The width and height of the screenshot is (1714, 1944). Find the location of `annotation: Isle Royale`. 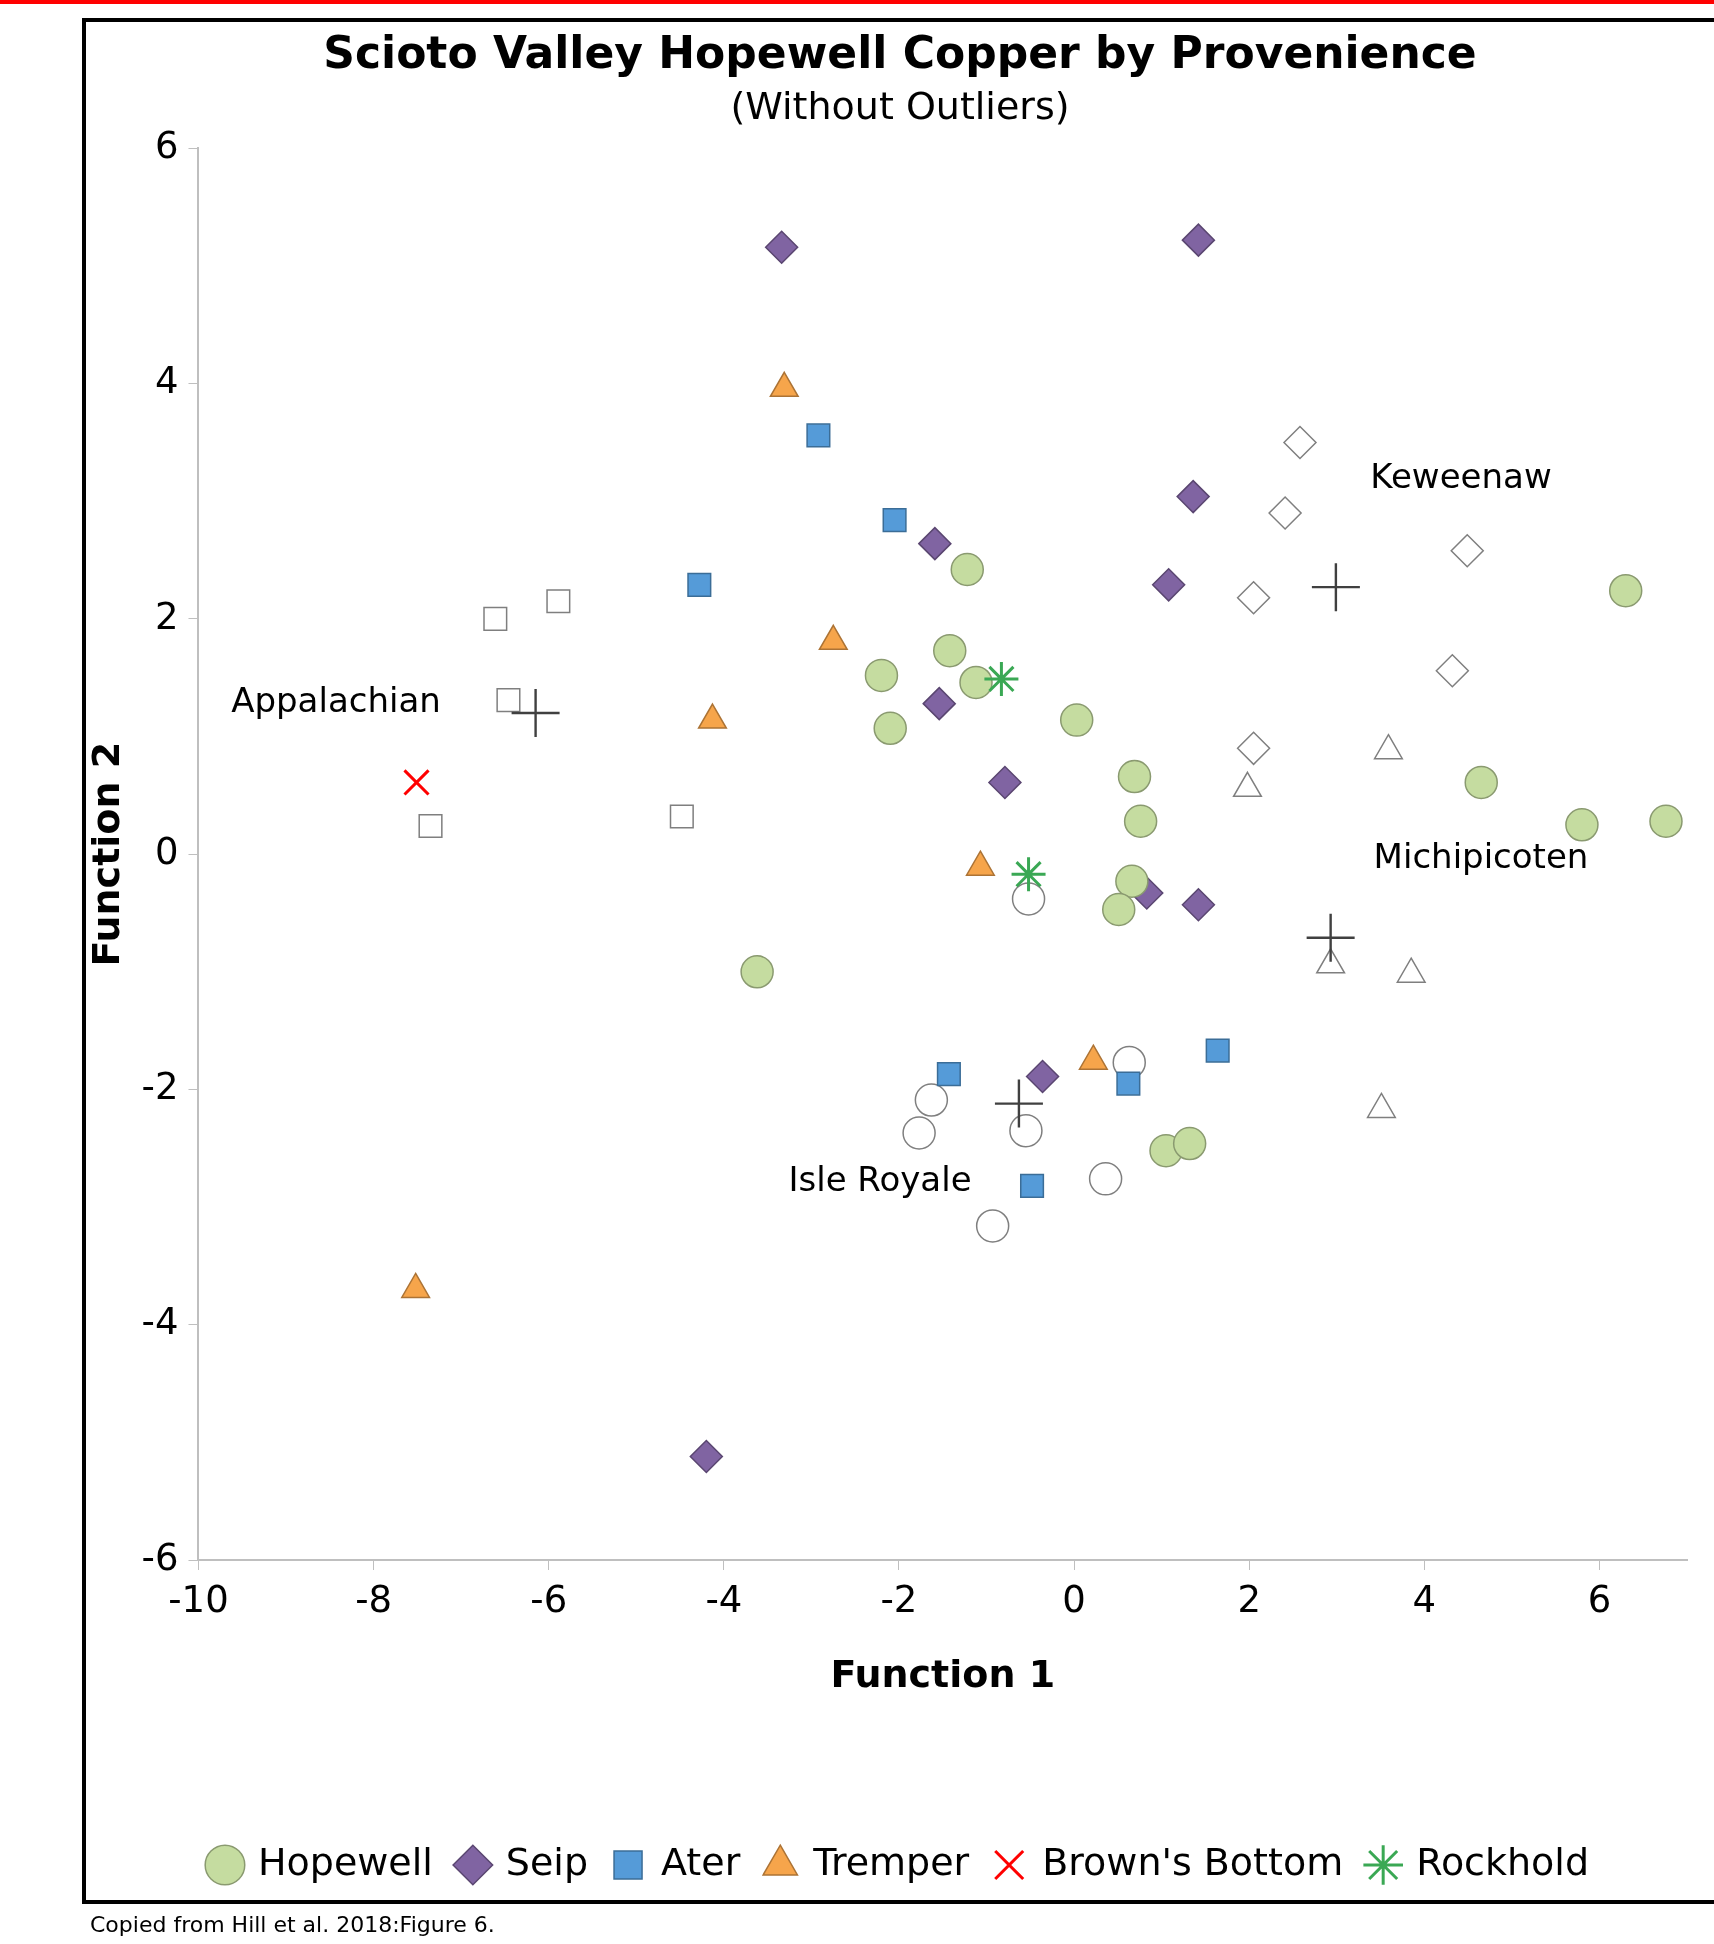

annotation: Isle Royale is located at coordinates (880, 1178).